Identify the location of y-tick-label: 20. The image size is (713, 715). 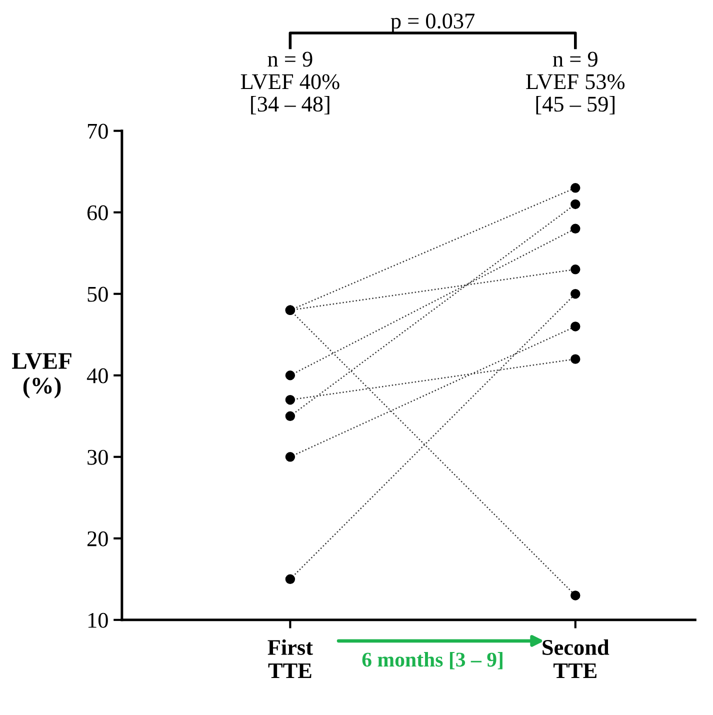
(97, 538).